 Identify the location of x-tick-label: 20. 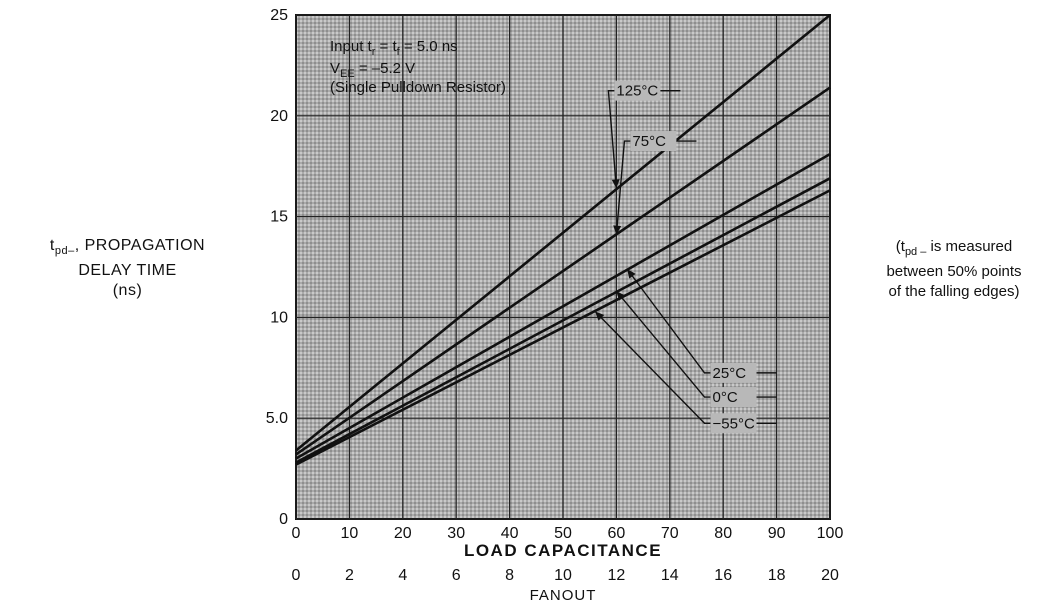
(403, 533).